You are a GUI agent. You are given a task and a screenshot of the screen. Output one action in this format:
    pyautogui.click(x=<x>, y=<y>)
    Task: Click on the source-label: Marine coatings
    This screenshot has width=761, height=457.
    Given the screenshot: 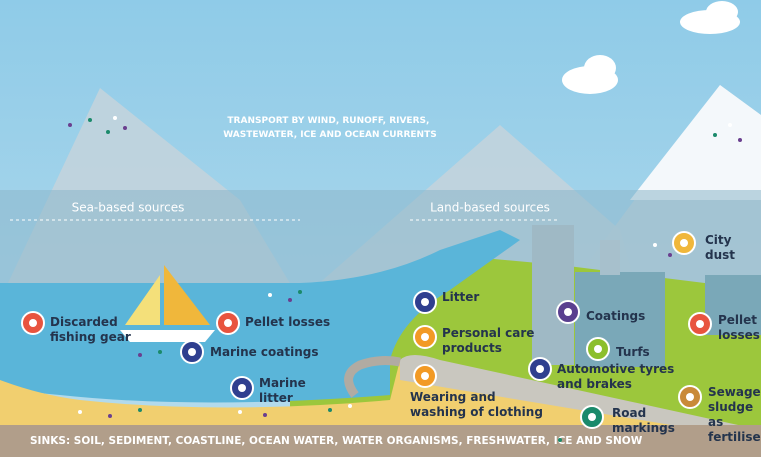 What is the action you would take?
    pyautogui.click(x=264, y=352)
    